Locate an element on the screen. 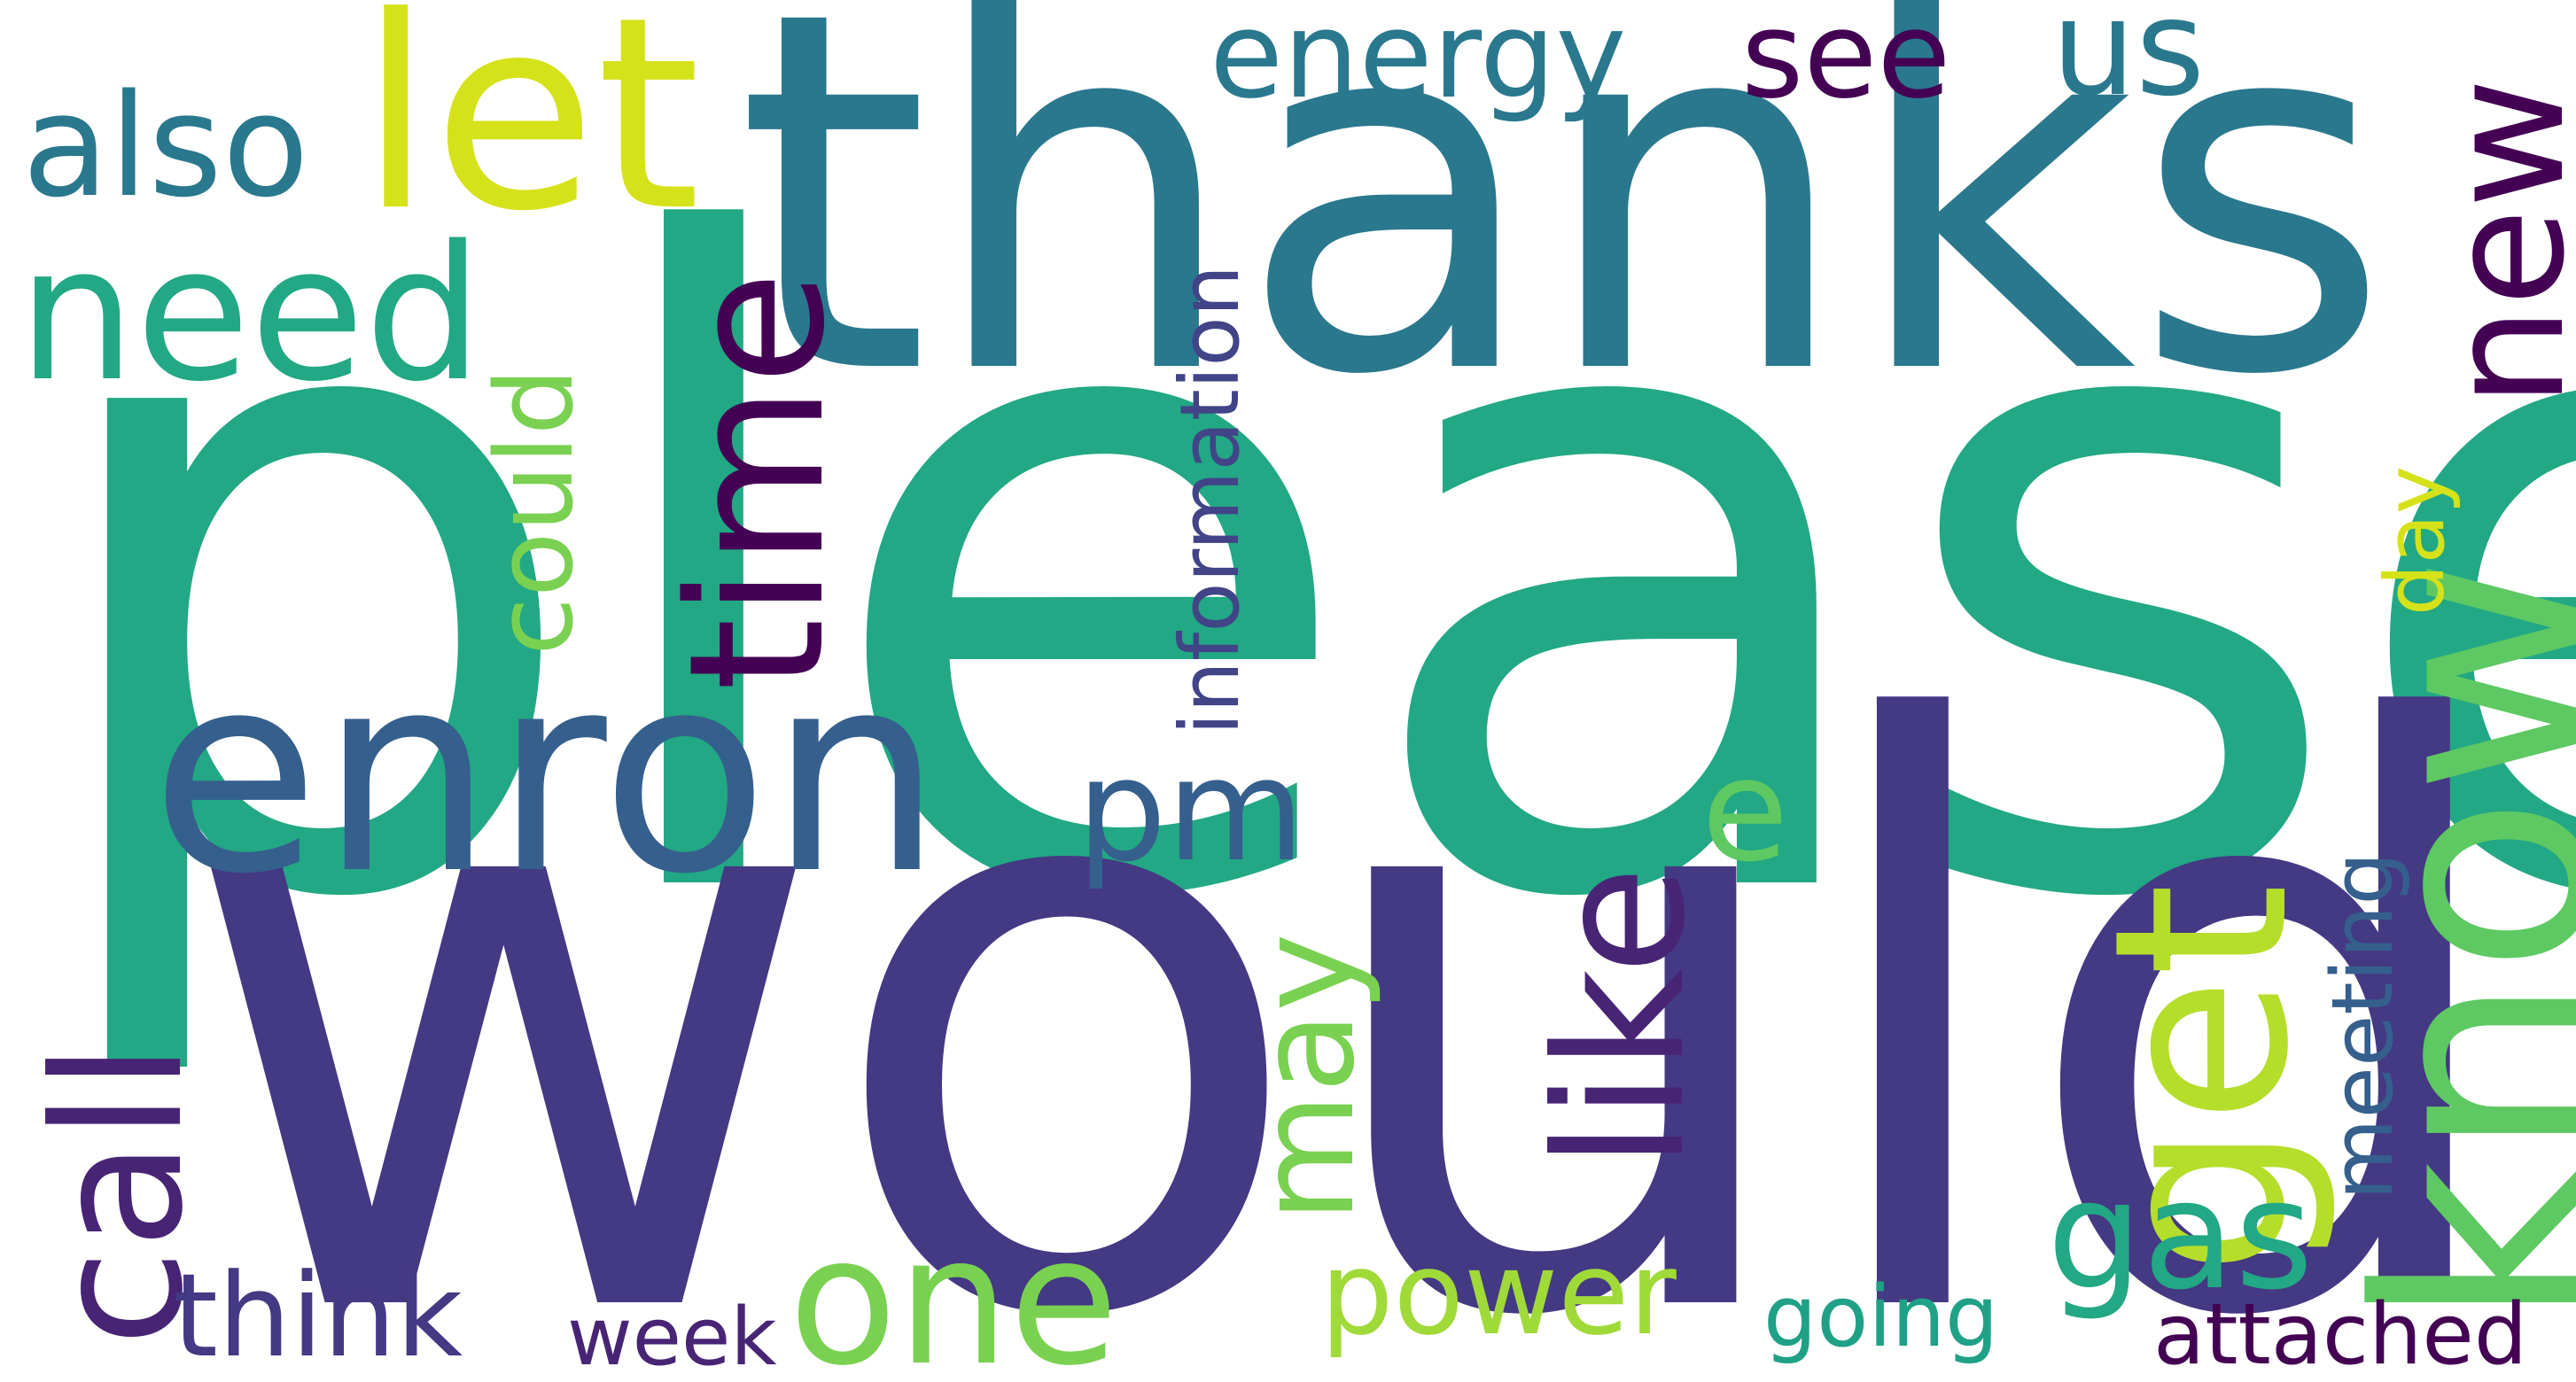  word-energy: energy is located at coordinates (1419, 62).